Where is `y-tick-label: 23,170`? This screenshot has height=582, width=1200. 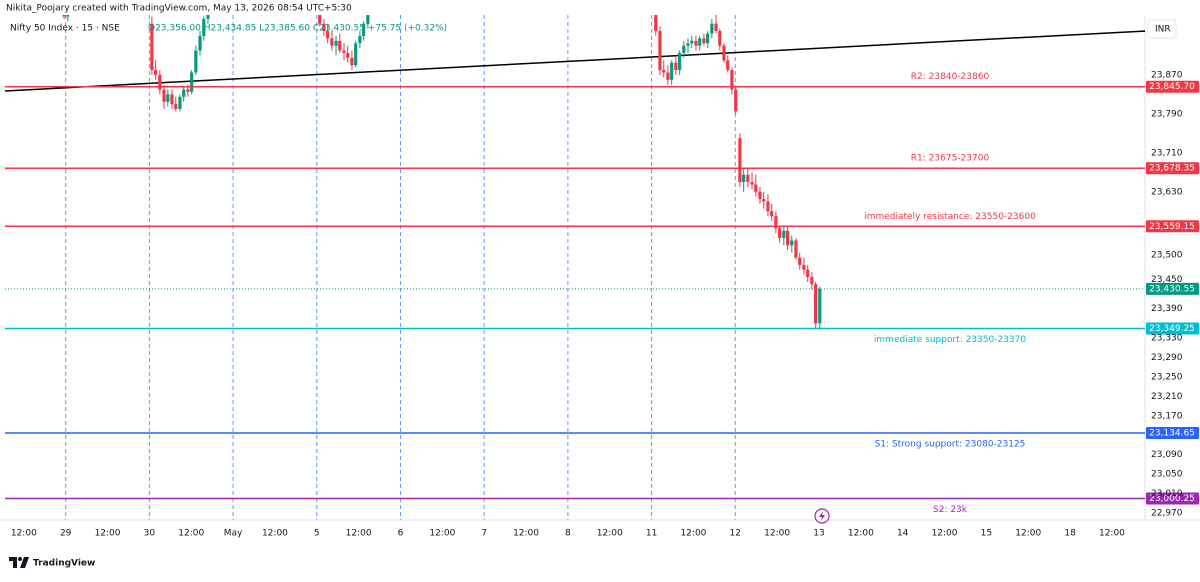
y-tick-label: 23,170 is located at coordinates (1167, 416).